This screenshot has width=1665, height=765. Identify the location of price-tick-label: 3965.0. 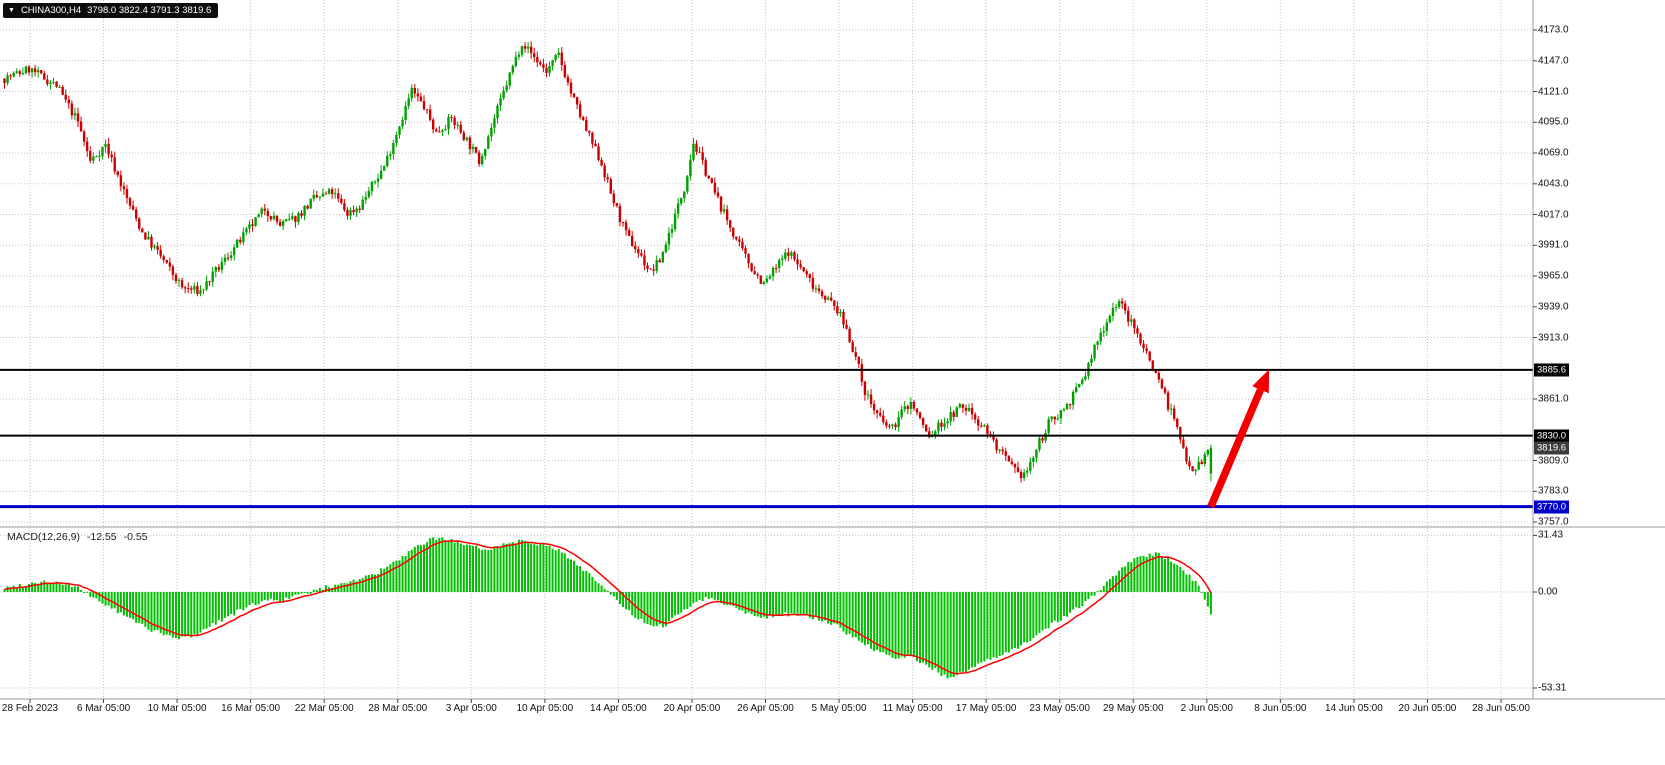
(1553, 276).